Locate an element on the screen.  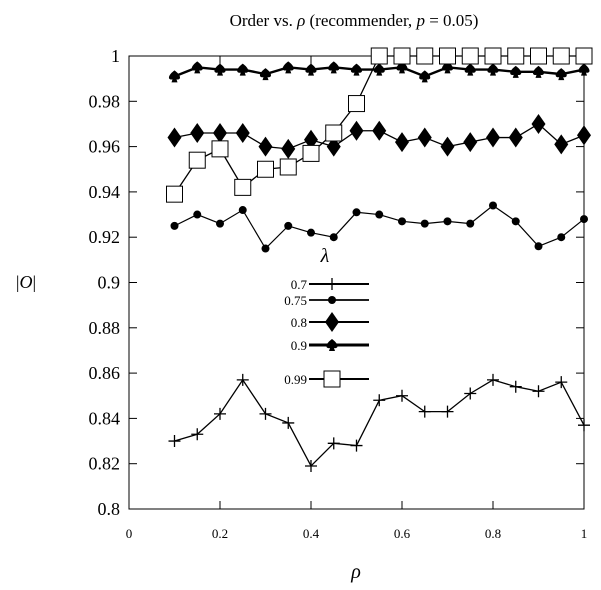
y-tick-label: 0.9 is located at coordinates (109, 283).